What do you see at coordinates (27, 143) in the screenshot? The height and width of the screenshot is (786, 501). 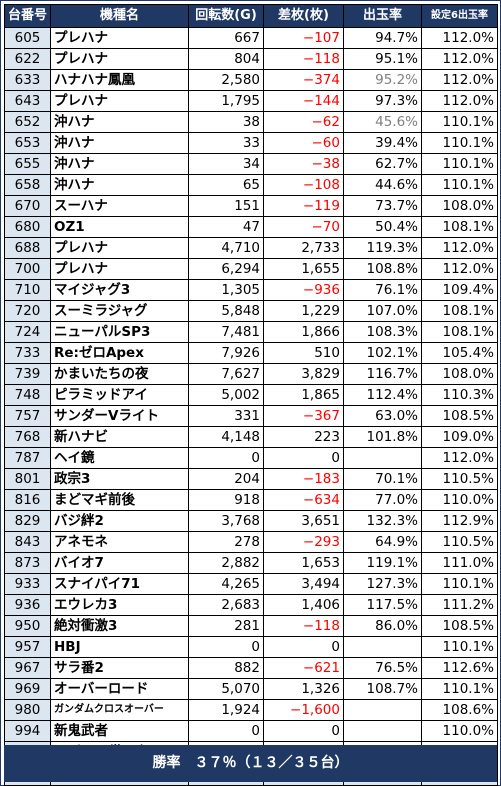 I see `cell-machine-number: 653` at bounding box center [27, 143].